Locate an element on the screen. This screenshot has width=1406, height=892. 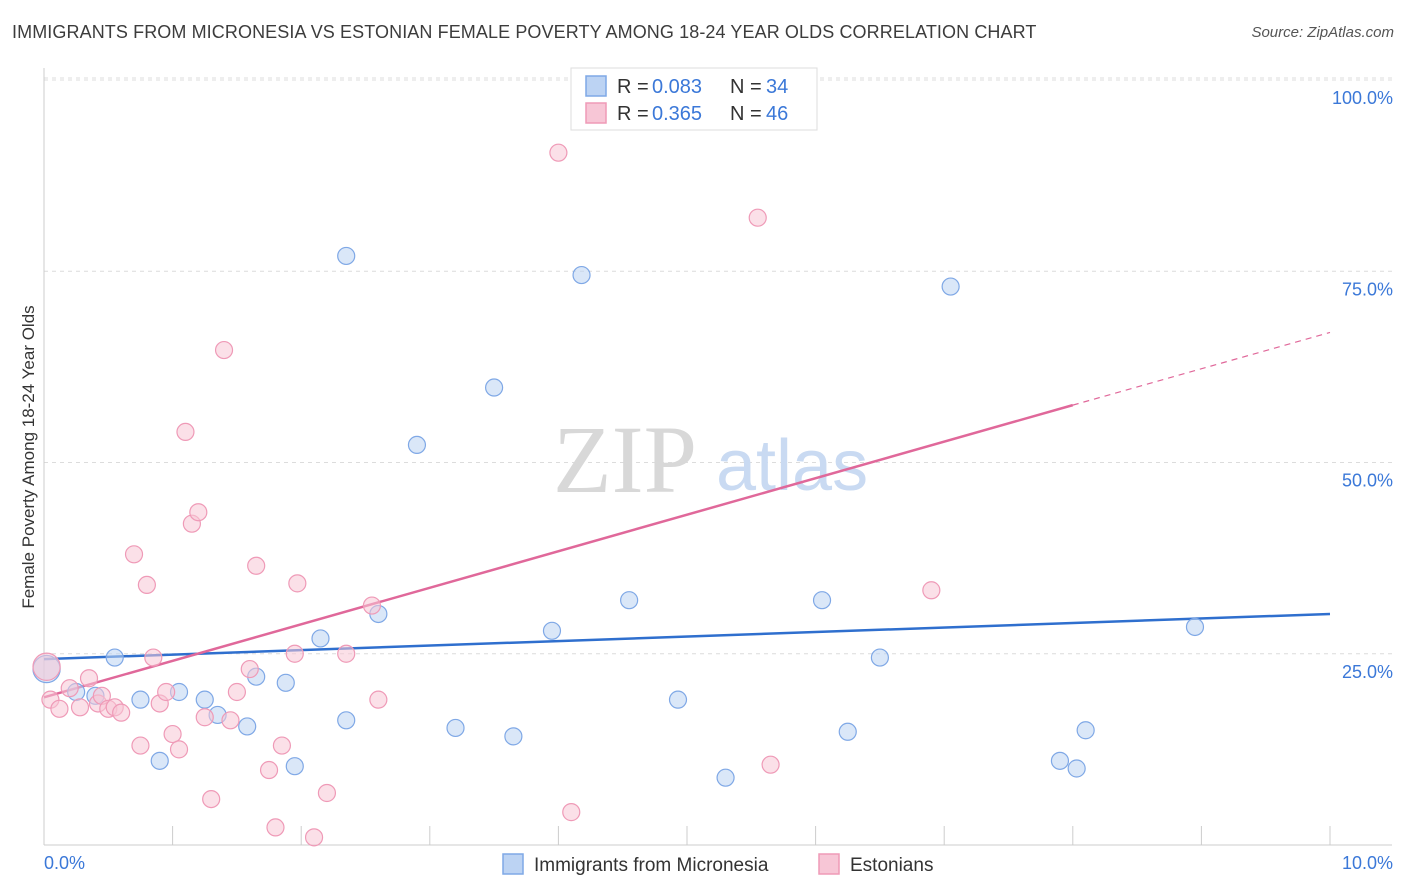
y-tick-label: 25.0% is located at coordinates (1367, 672).